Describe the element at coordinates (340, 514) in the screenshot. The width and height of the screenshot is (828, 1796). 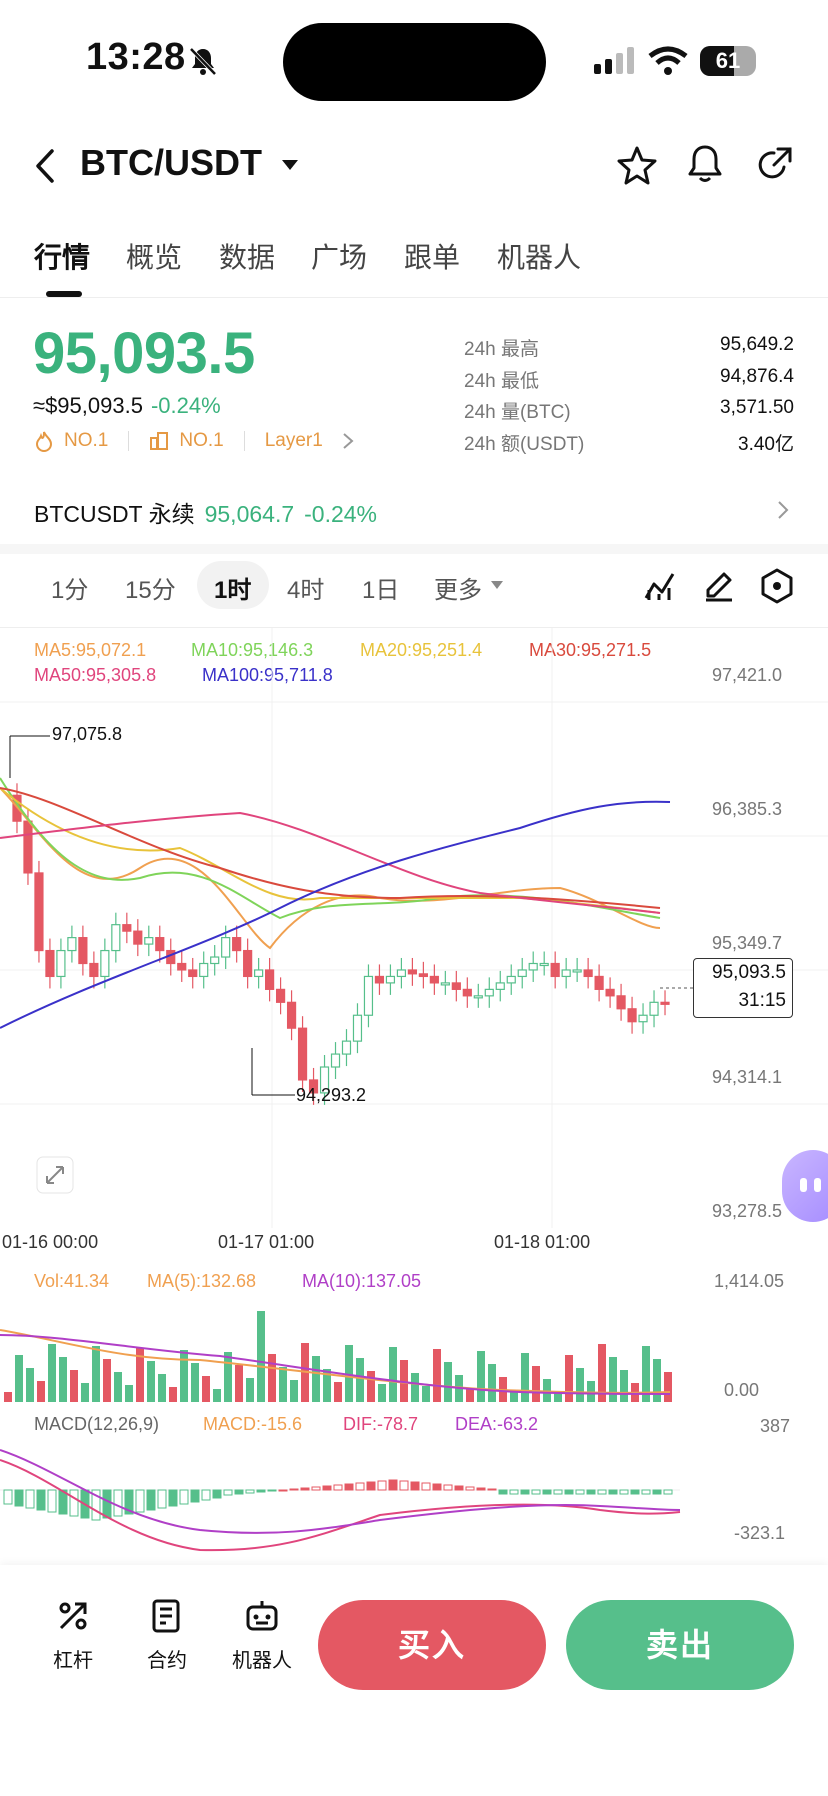
I see `perpetual-change: -0.24%` at that location.